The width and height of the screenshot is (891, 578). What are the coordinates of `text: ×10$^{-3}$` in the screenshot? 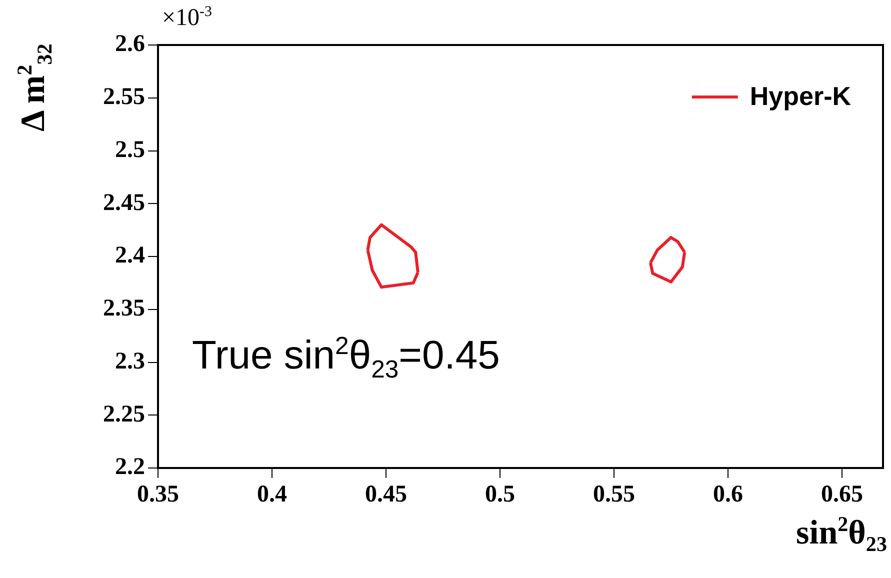 It's located at (187, 18).